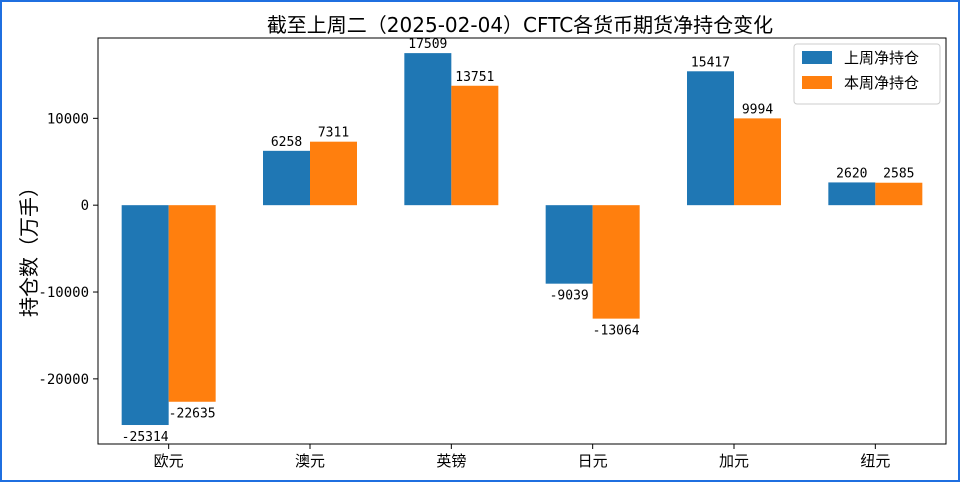 This screenshot has height=482, width=960. What do you see at coordinates (875, 461) in the screenshot?
I see `x-tick-label: 纽元` at bounding box center [875, 461].